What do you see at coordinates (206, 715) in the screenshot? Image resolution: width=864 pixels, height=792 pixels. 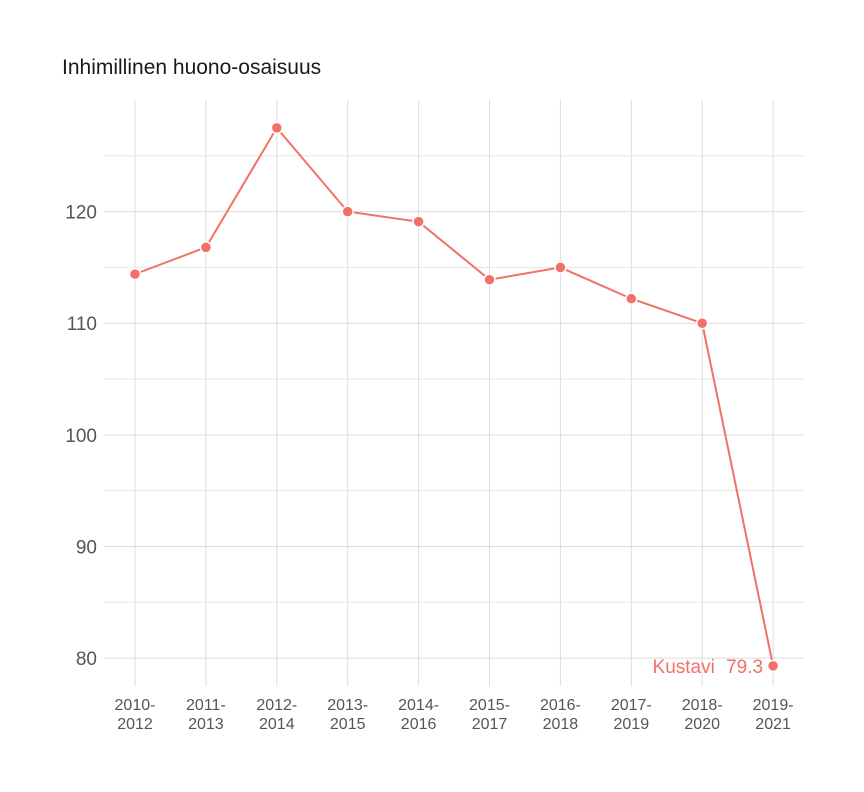 I see `x-tick-label: 2011-2013` at bounding box center [206, 715].